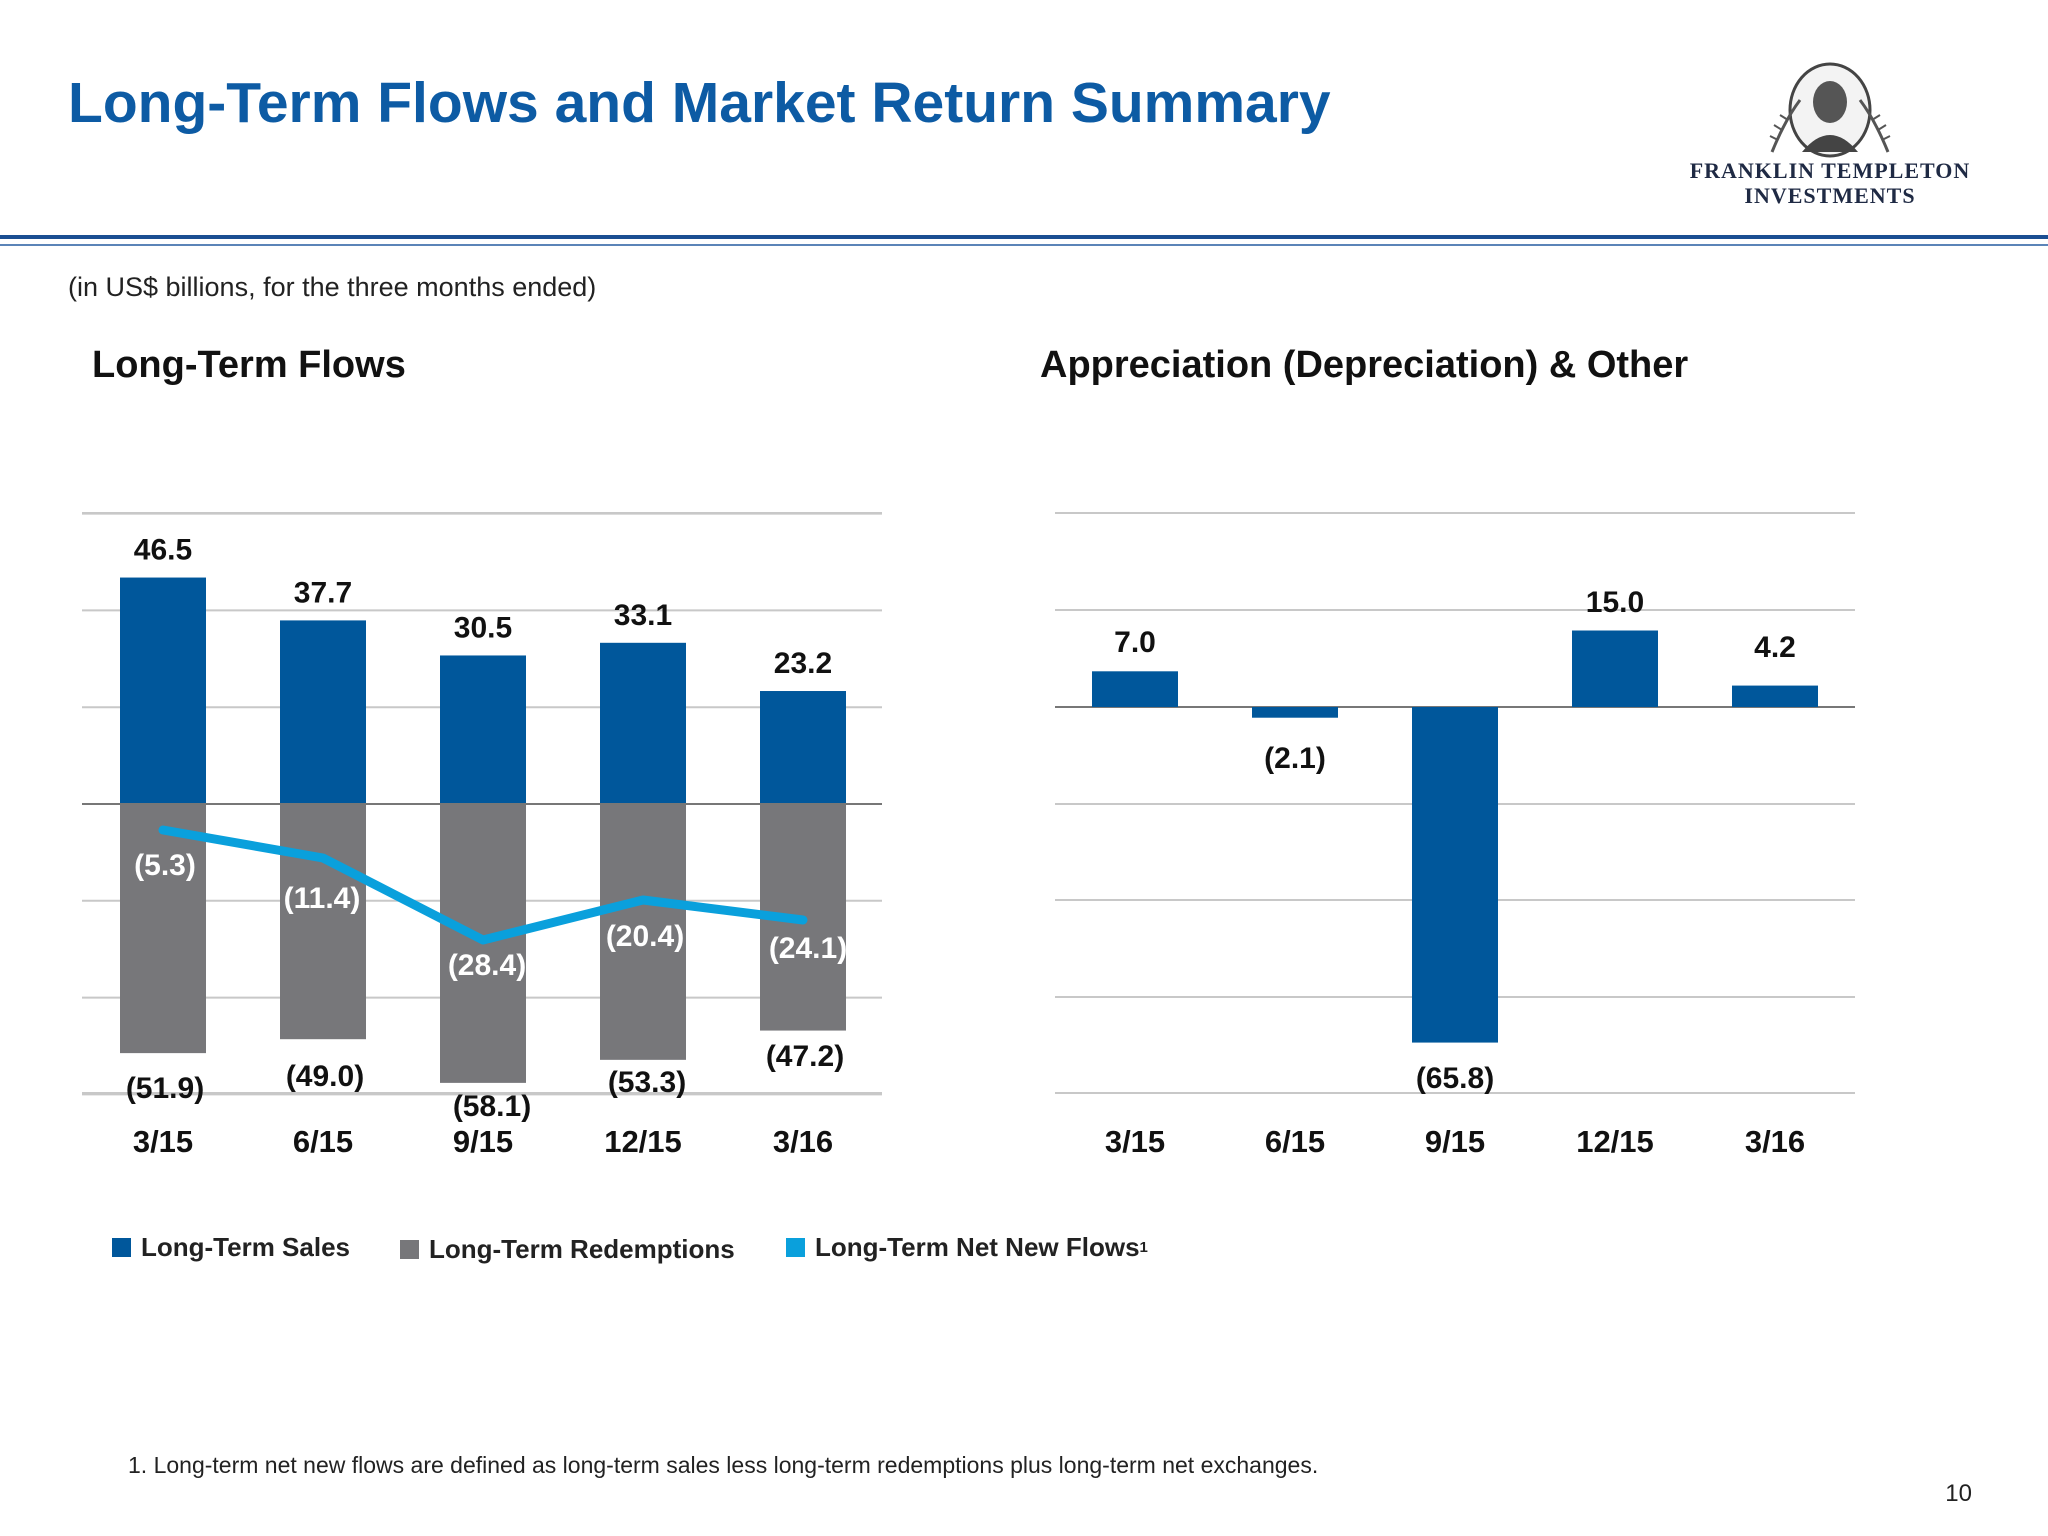 The height and width of the screenshot is (1536, 2048). Describe the element at coordinates (1830, 170) in the screenshot. I see `logo-line-1: FRANKLIN TEMPLETON` at that location.